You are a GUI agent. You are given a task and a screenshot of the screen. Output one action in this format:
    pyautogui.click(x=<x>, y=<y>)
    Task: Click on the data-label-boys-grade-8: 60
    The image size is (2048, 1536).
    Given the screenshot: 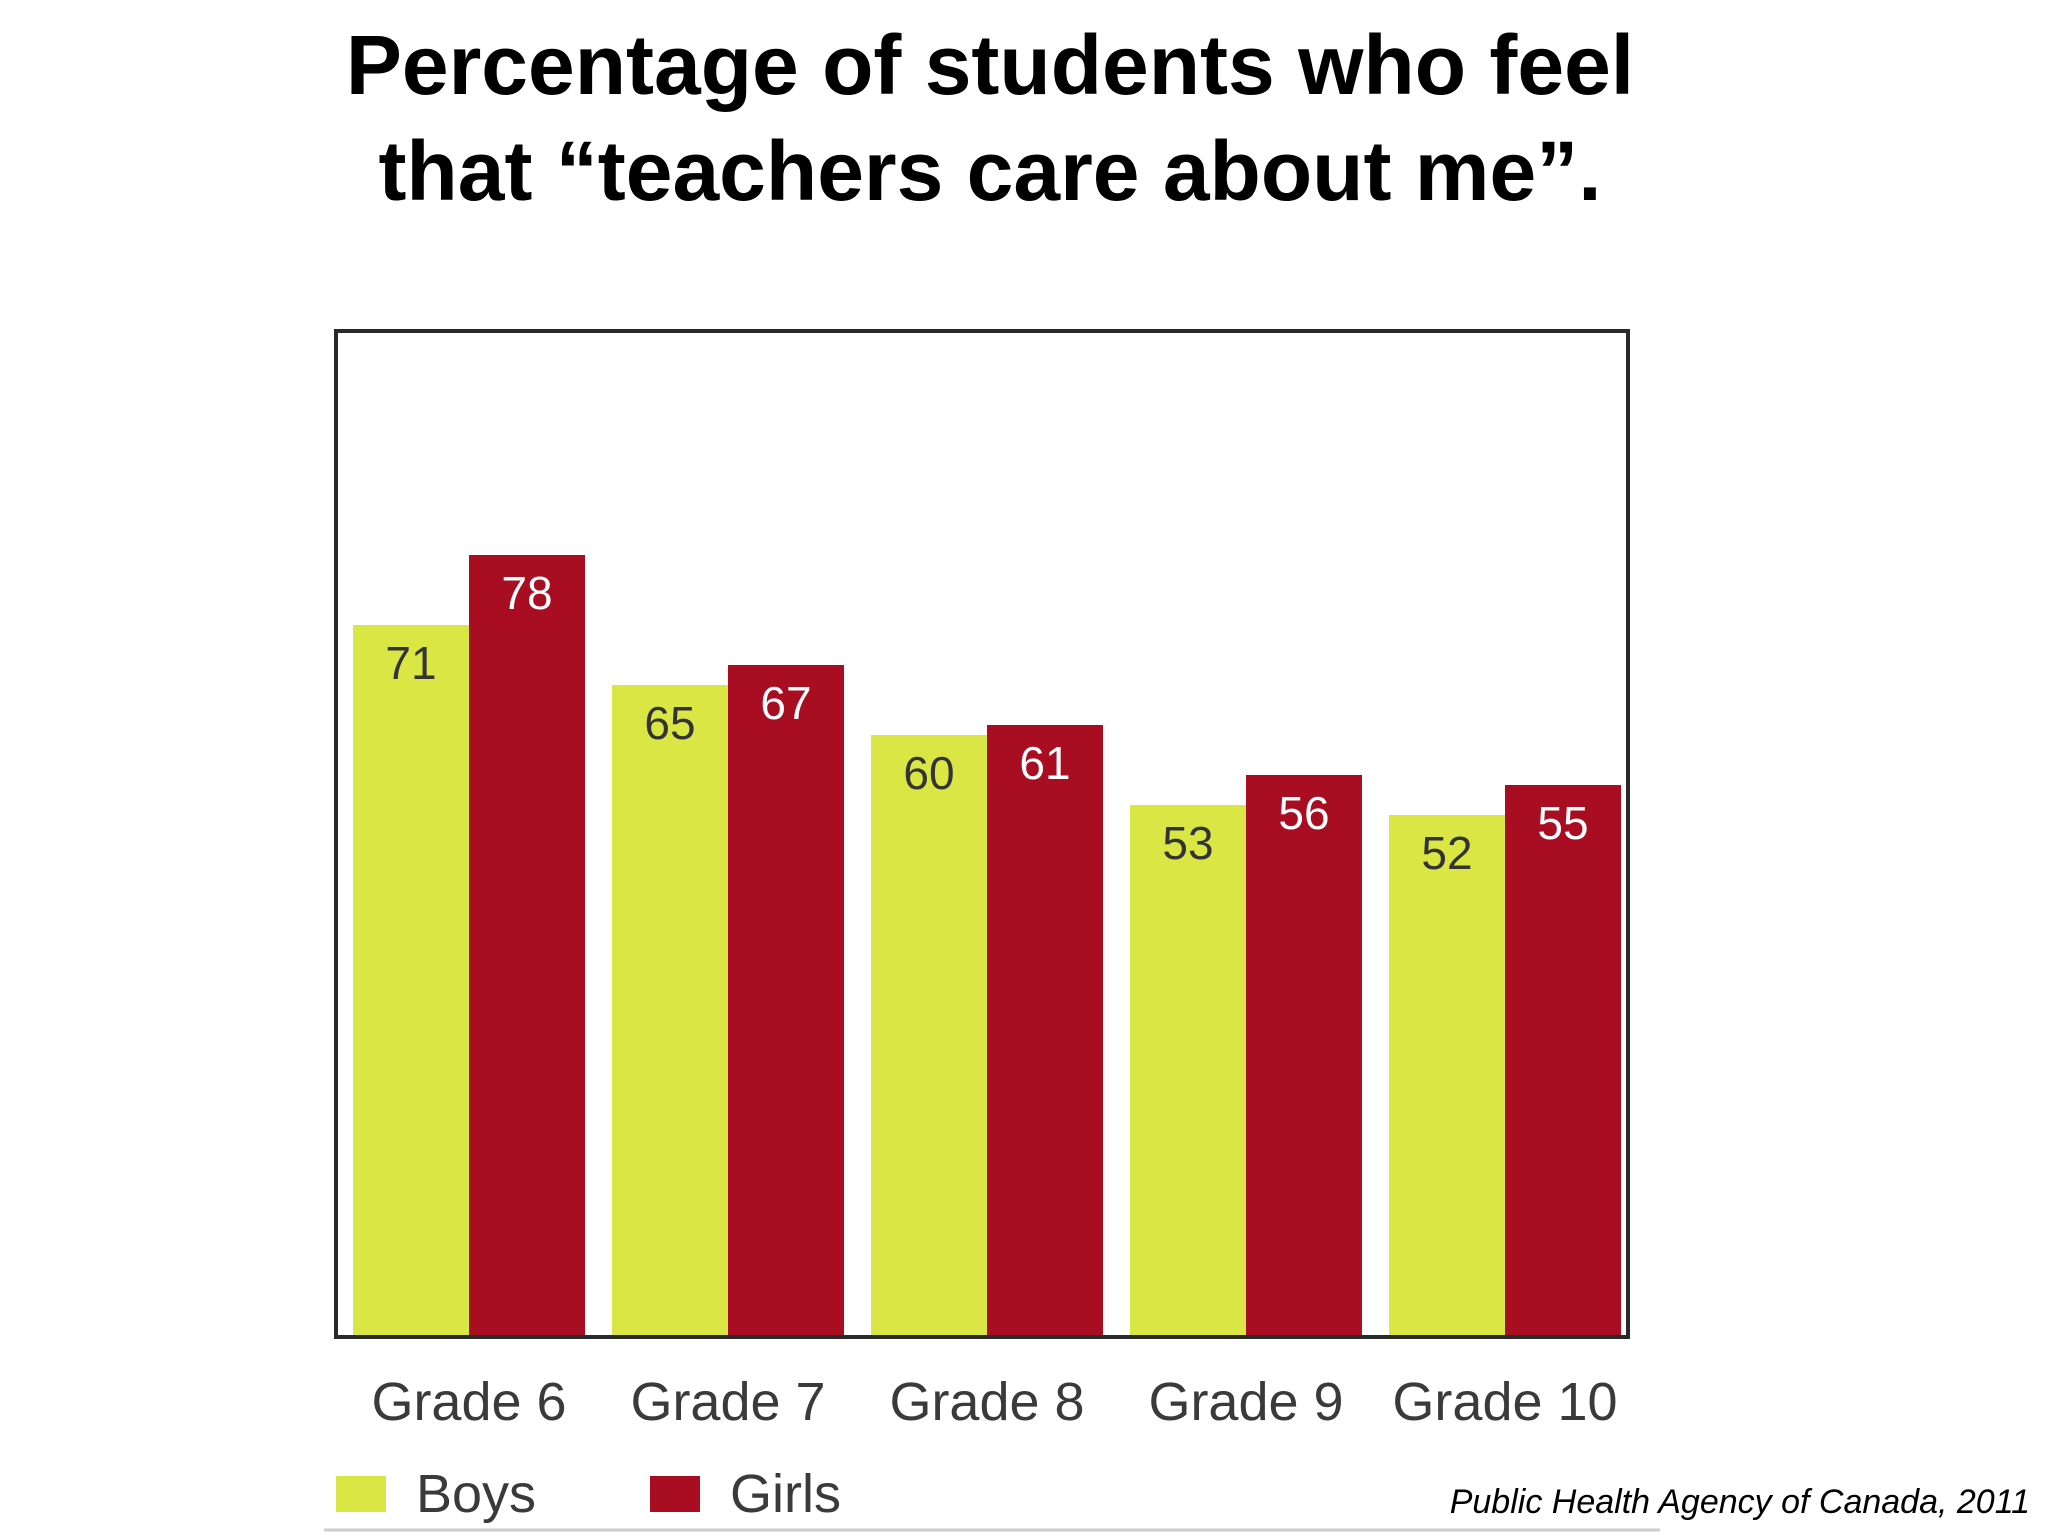 What is the action you would take?
    pyautogui.click(x=928, y=773)
    